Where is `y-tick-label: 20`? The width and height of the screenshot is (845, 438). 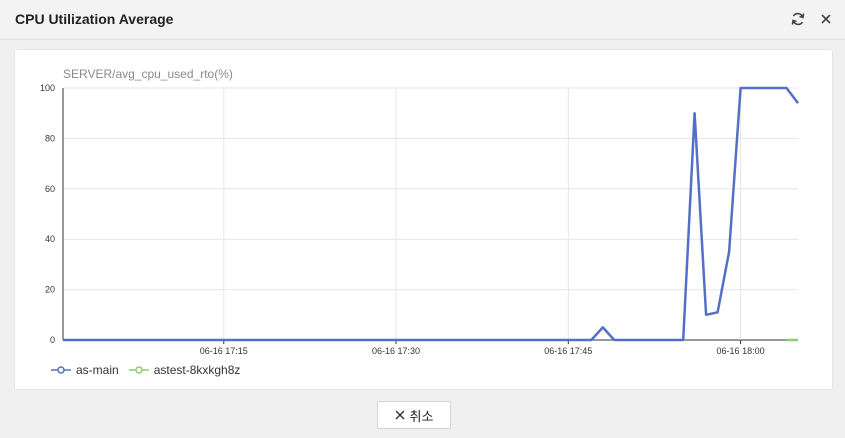 y-tick-label: 20 is located at coordinates (50, 290).